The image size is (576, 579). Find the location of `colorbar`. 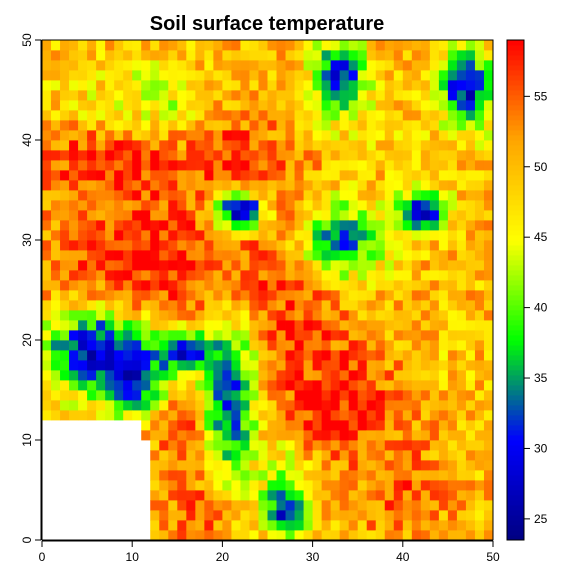

colorbar is located at coordinates (515, 290).